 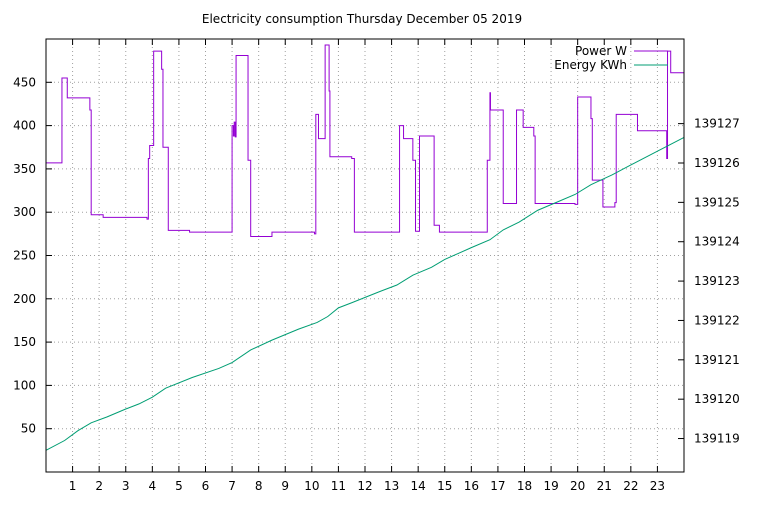 I want to click on x-tick-label: 19, so click(x=550, y=486).